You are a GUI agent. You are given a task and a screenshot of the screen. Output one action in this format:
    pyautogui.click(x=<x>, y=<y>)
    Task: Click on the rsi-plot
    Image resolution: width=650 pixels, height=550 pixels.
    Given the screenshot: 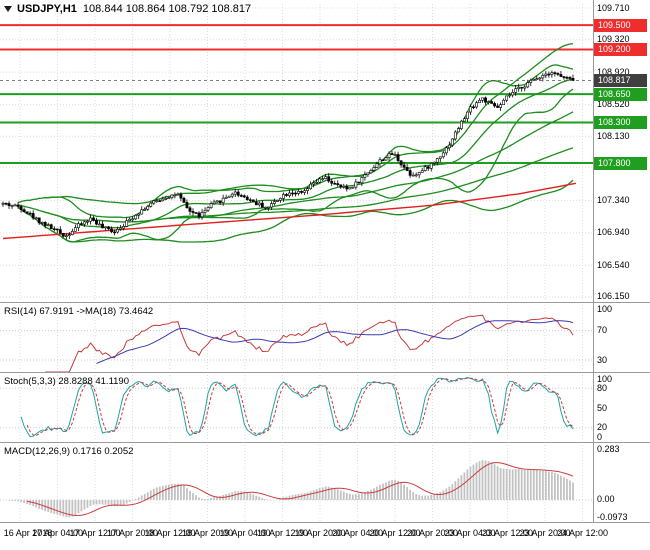 What is the action you would take?
    pyautogui.click(x=309, y=343)
    